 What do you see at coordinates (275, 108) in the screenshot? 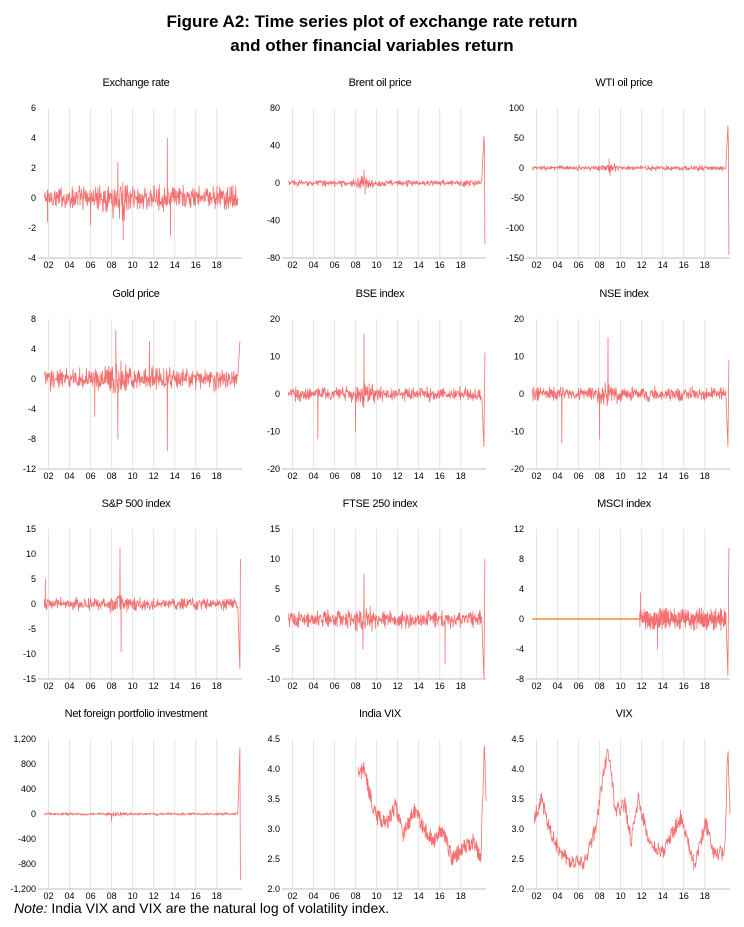
I see `y-tick-label: 80` at bounding box center [275, 108].